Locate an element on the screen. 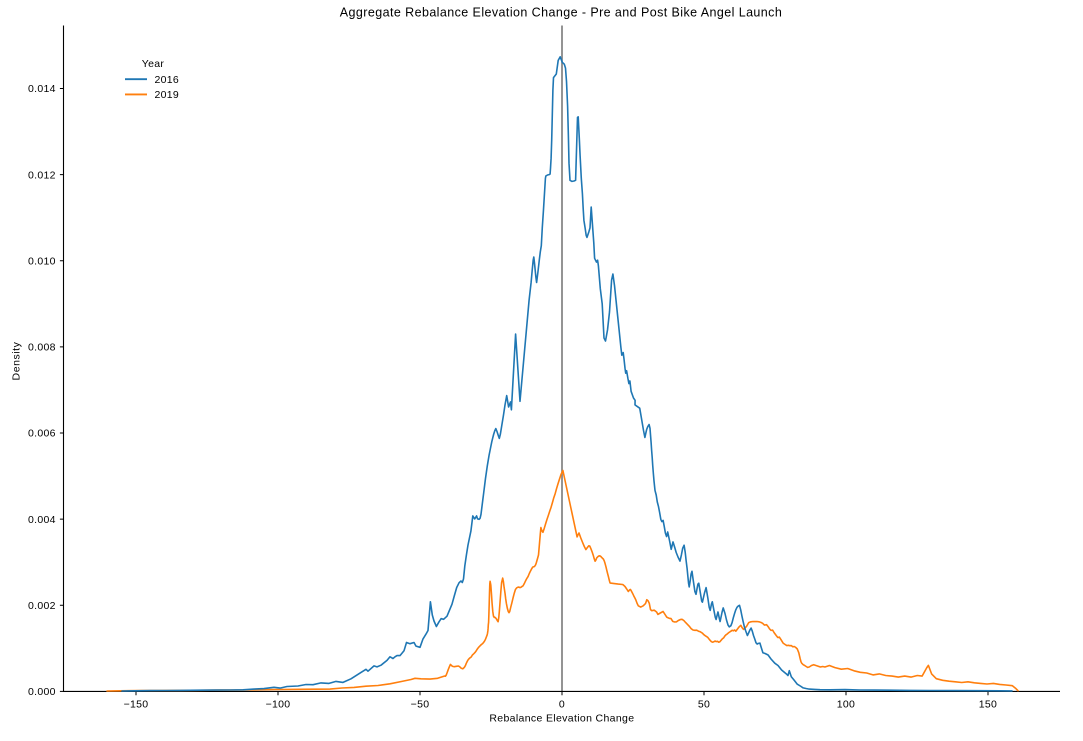 The image size is (1083, 741). svg-text: 100 is located at coordinates (846, 705).